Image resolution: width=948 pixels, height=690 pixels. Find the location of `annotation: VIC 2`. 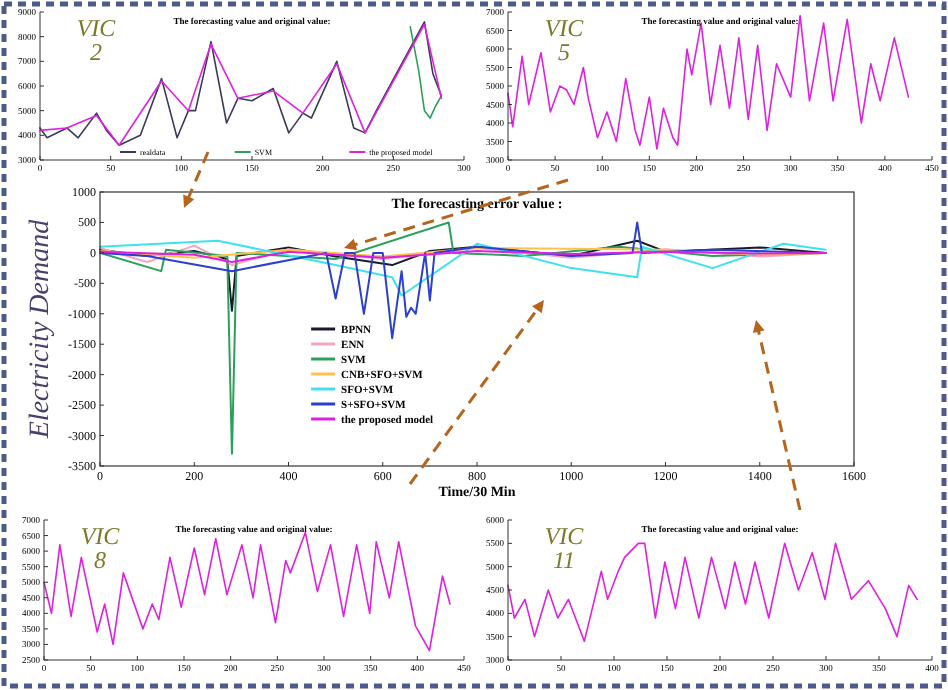

annotation: VIC 2 is located at coordinates (97, 40).